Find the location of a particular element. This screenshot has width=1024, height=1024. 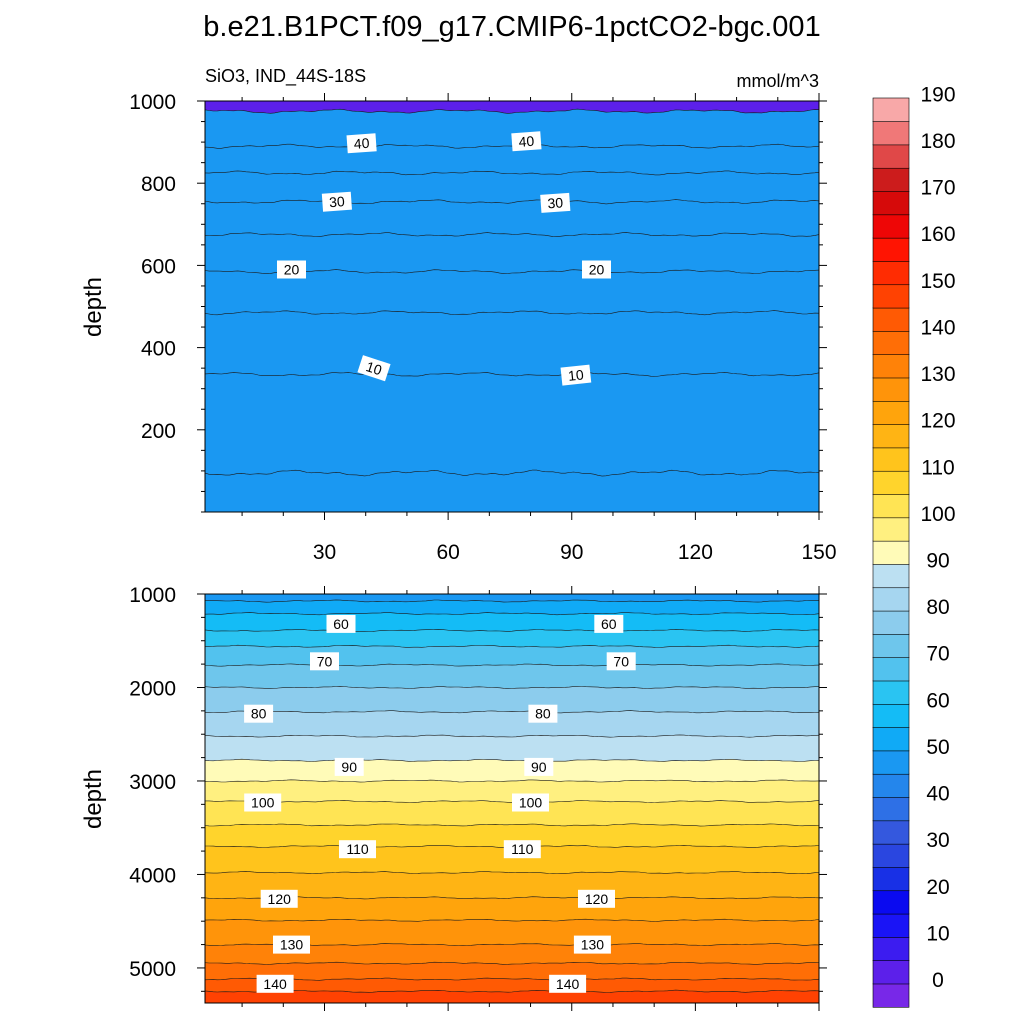

x-tick-label: 120 is located at coordinates (695, 552).